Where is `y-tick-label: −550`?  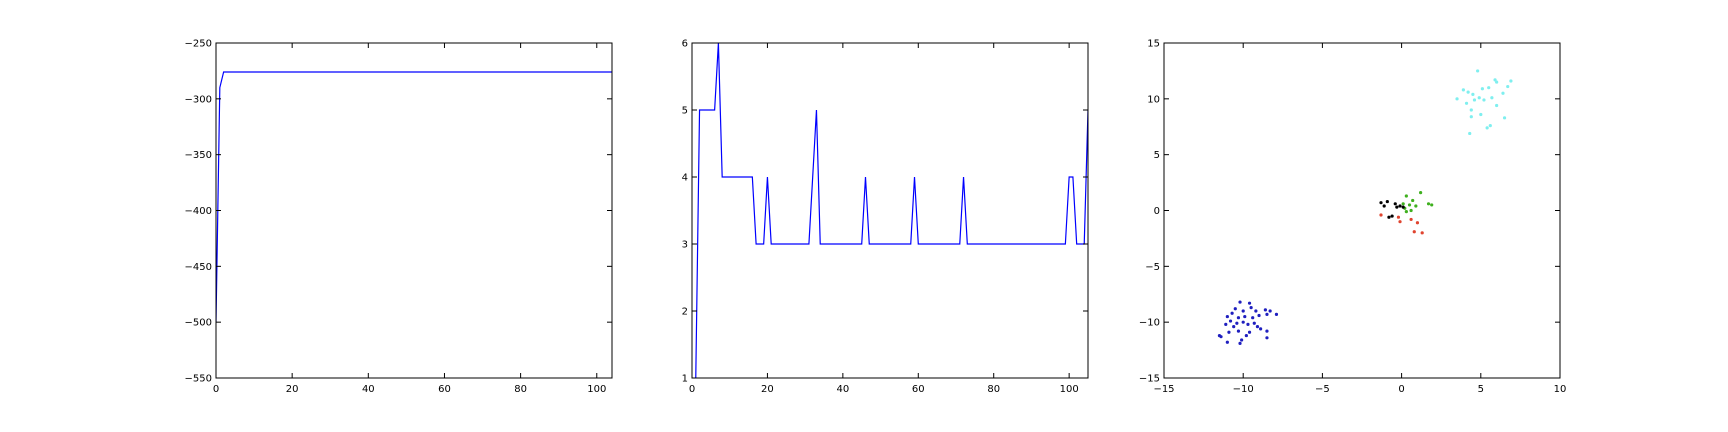
y-tick-label: −550 is located at coordinates (198, 379).